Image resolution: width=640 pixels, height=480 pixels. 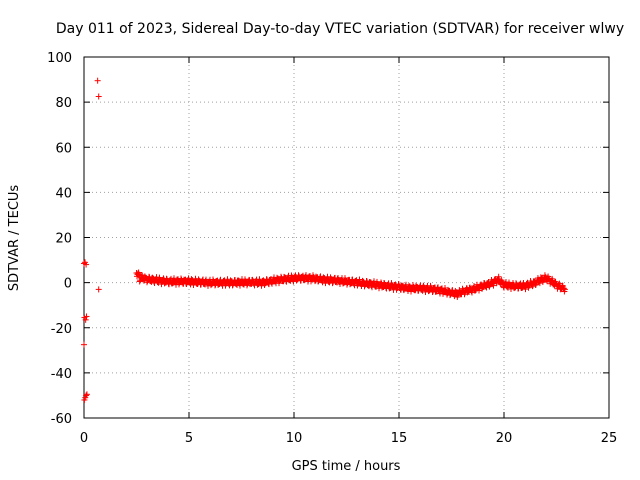 What do you see at coordinates (63, 148) in the screenshot?
I see `y-tick-label: 60` at bounding box center [63, 148].